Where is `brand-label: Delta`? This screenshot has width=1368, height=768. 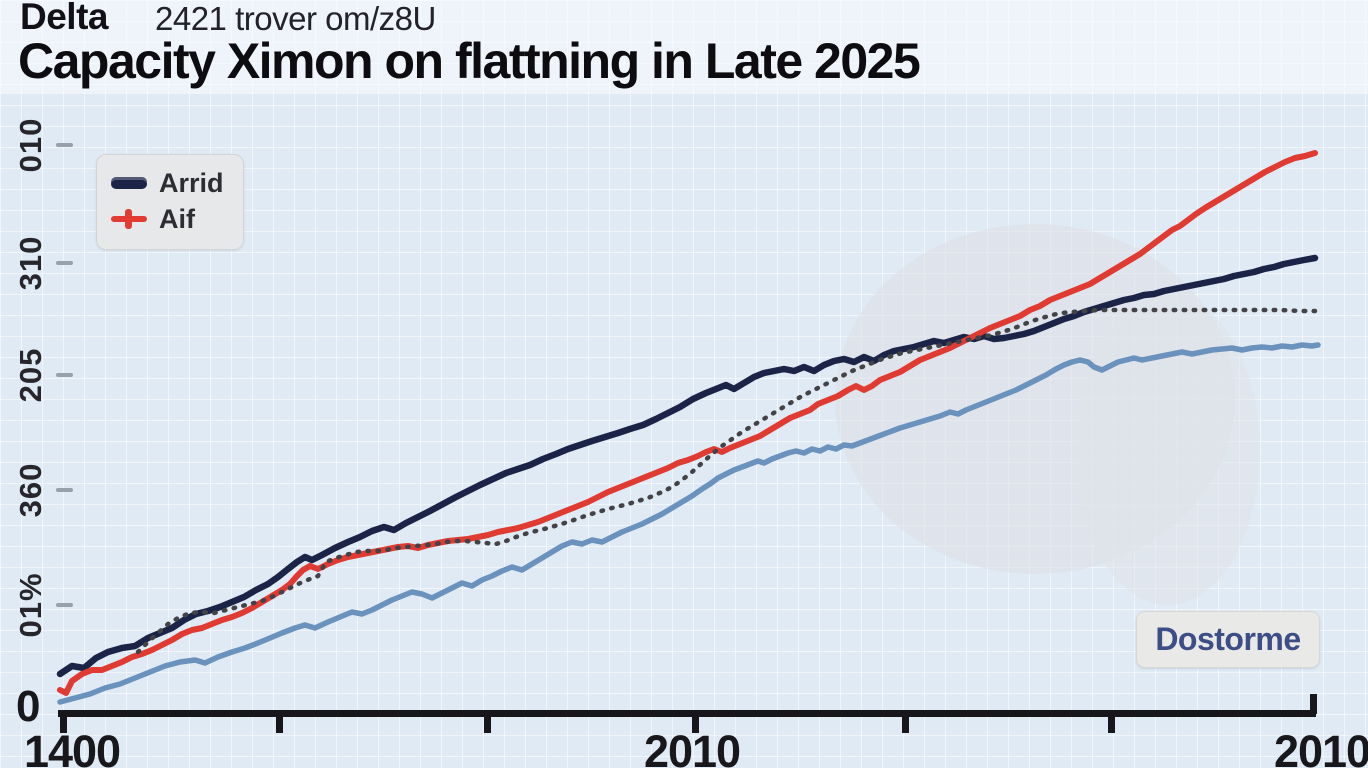
brand-label: Delta is located at coordinates (64, 18).